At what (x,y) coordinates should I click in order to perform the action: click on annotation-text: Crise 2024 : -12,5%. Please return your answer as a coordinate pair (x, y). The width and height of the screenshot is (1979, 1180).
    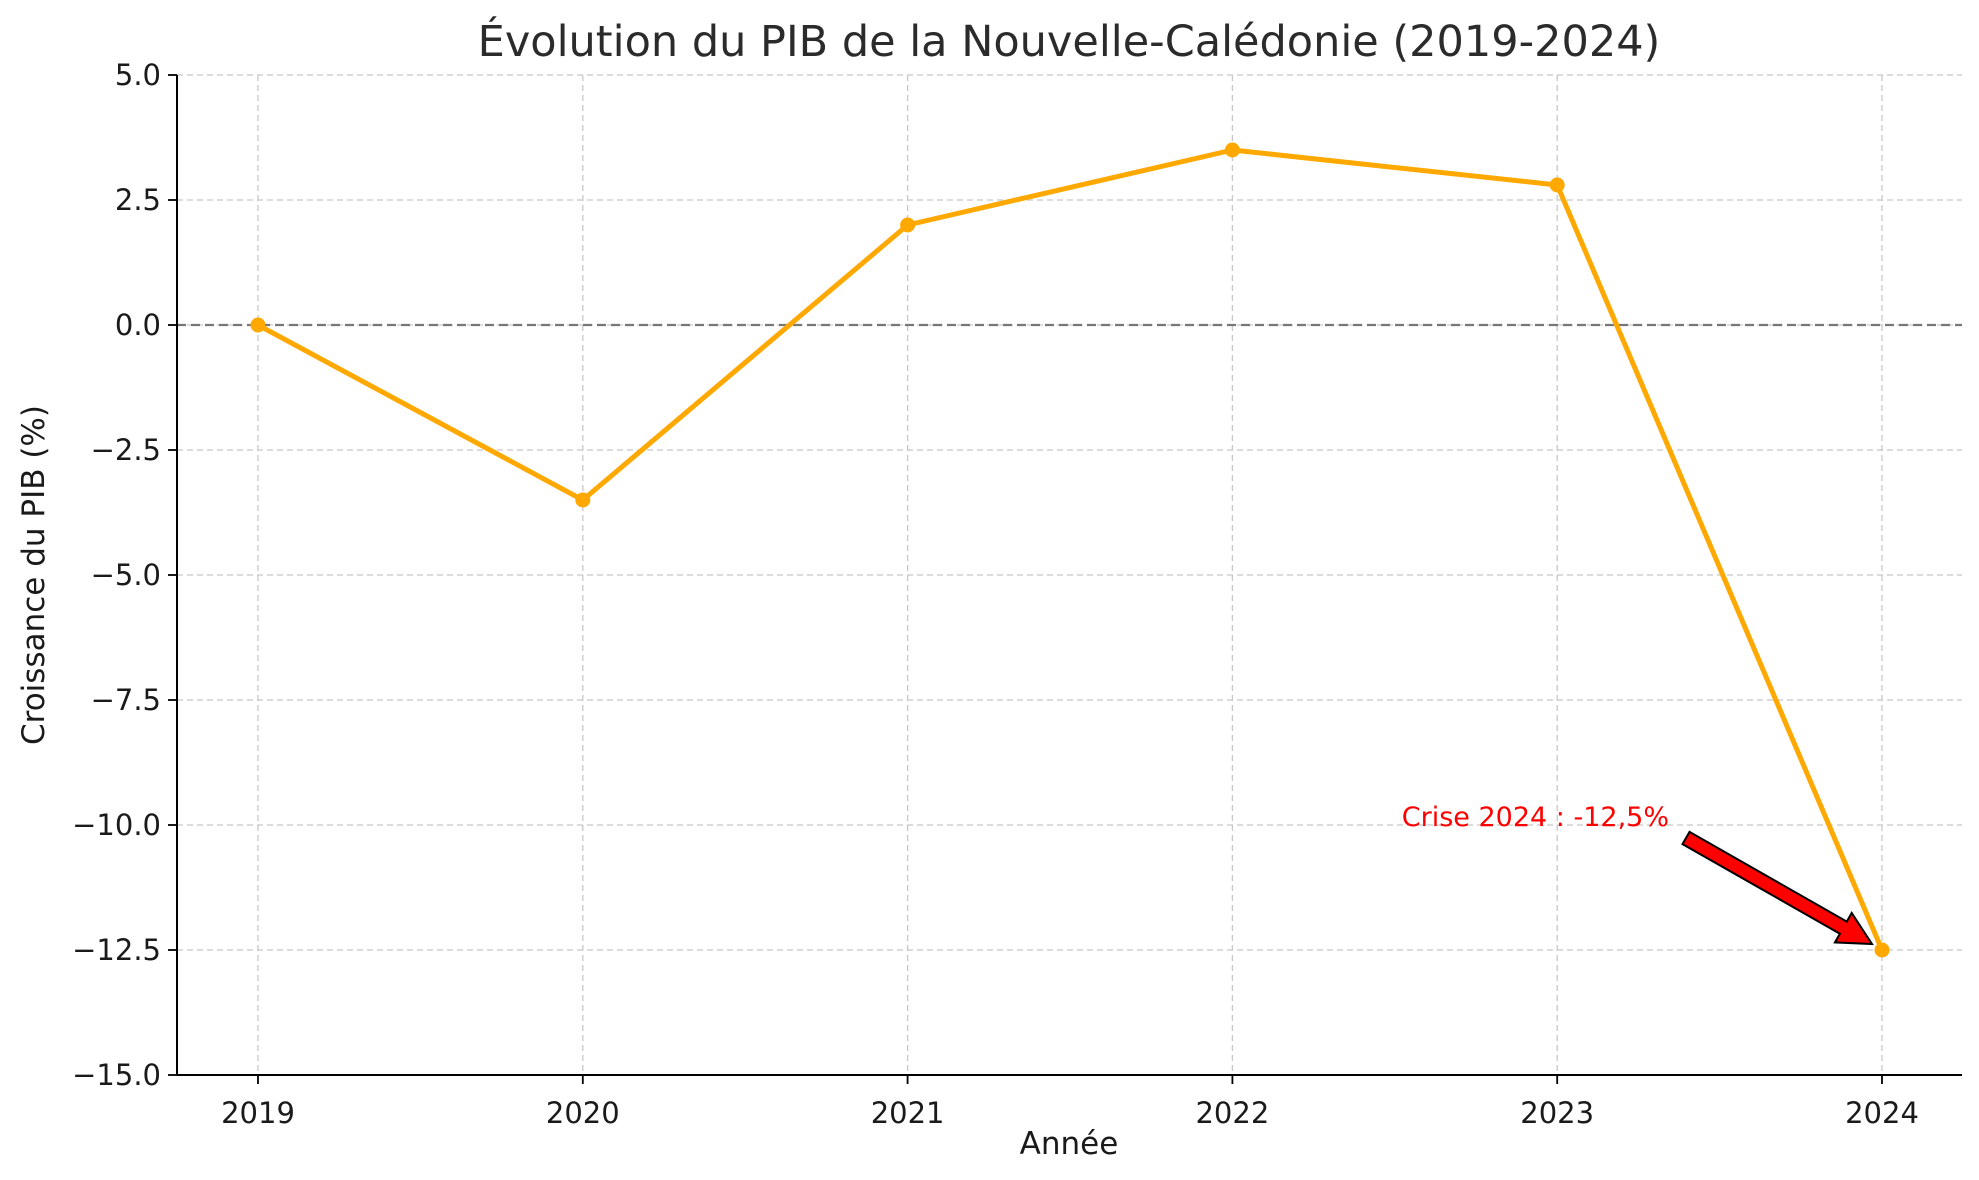
    Looking at the image, I should click on (1535, 817).